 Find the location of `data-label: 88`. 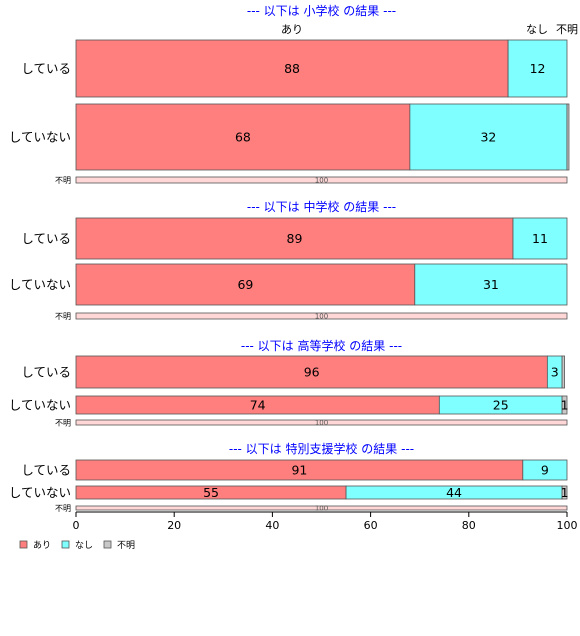

data-label: 88 is located at coordinates (292, 68).